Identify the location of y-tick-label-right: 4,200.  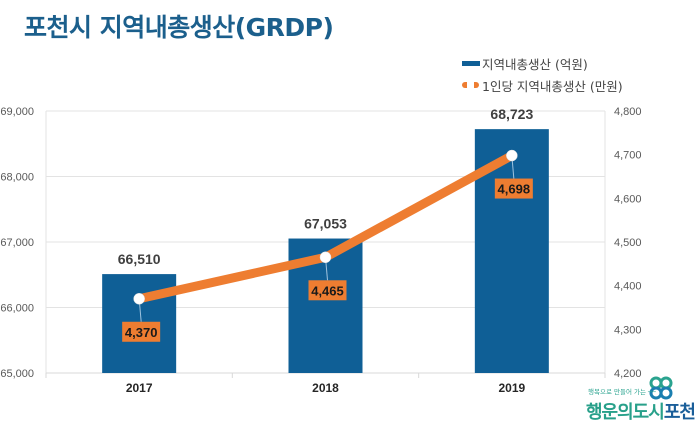
(628, 374).